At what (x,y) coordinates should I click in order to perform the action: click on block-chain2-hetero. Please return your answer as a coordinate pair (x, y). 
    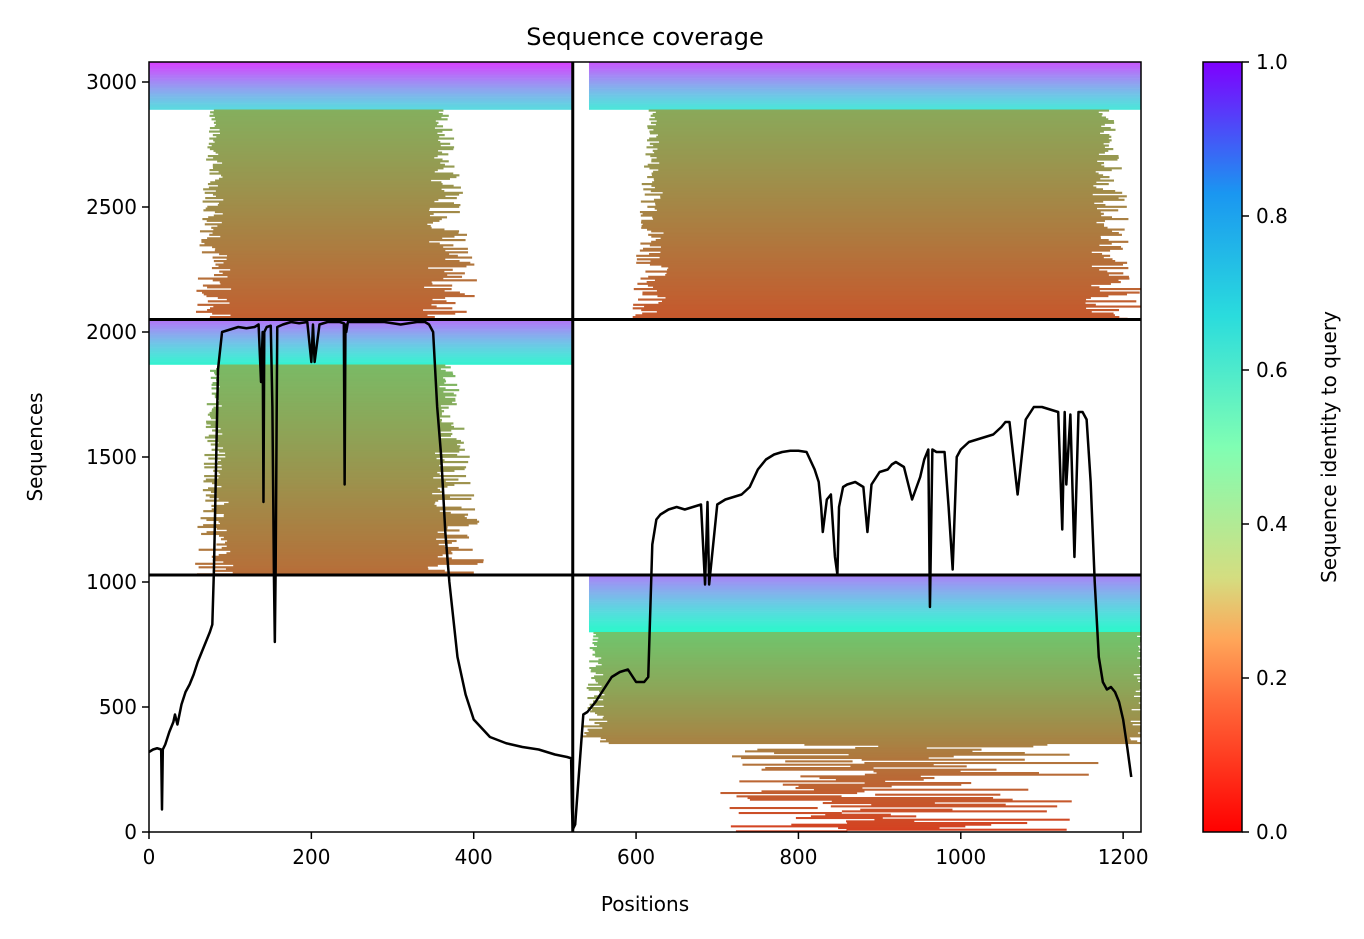
    Looking at the image, I should click on (861, 703).